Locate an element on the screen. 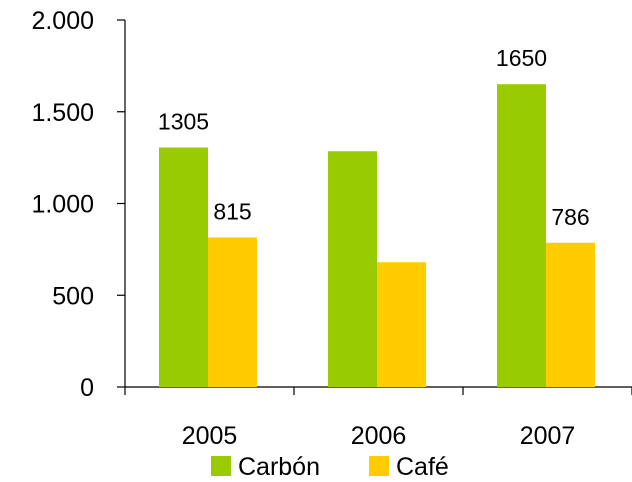  bar-caf--2007 is located at coordinates (570, 314).